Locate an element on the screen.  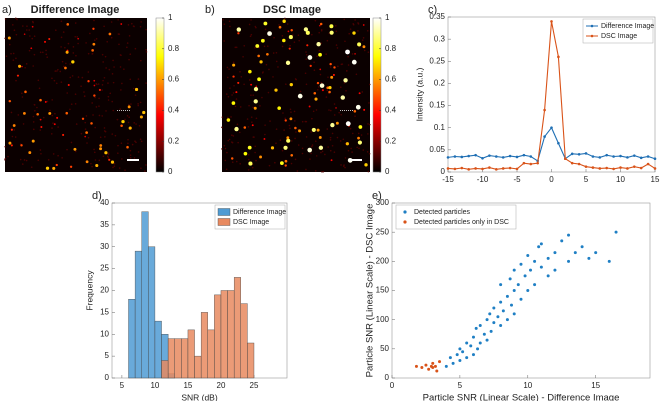
panel-label: d) is located at coordinates (97, 196).